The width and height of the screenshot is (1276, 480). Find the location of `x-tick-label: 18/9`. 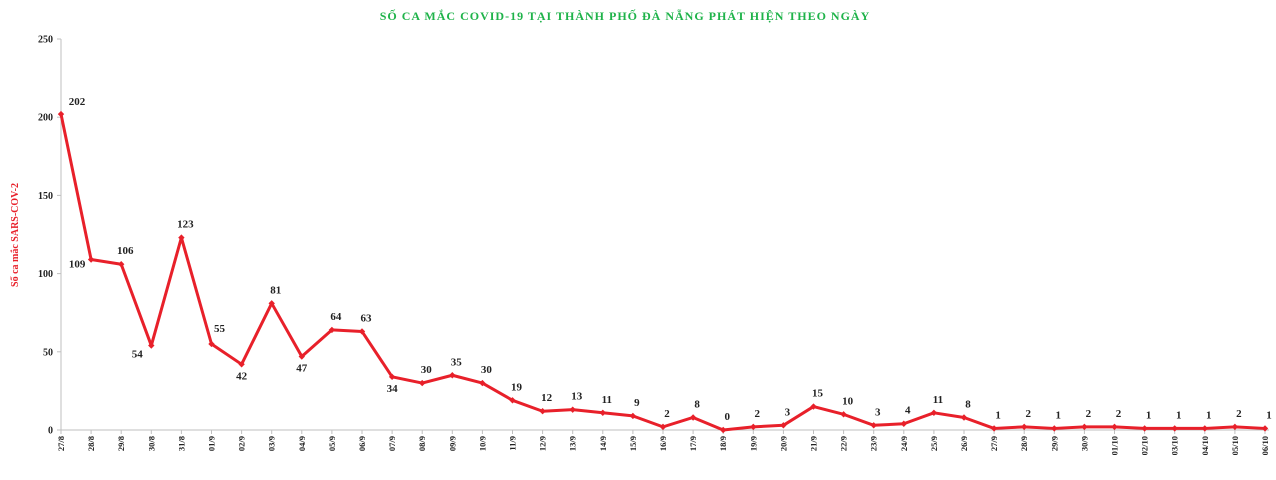

x-tick-label: 18/9 is located at coordinates (723, 443).